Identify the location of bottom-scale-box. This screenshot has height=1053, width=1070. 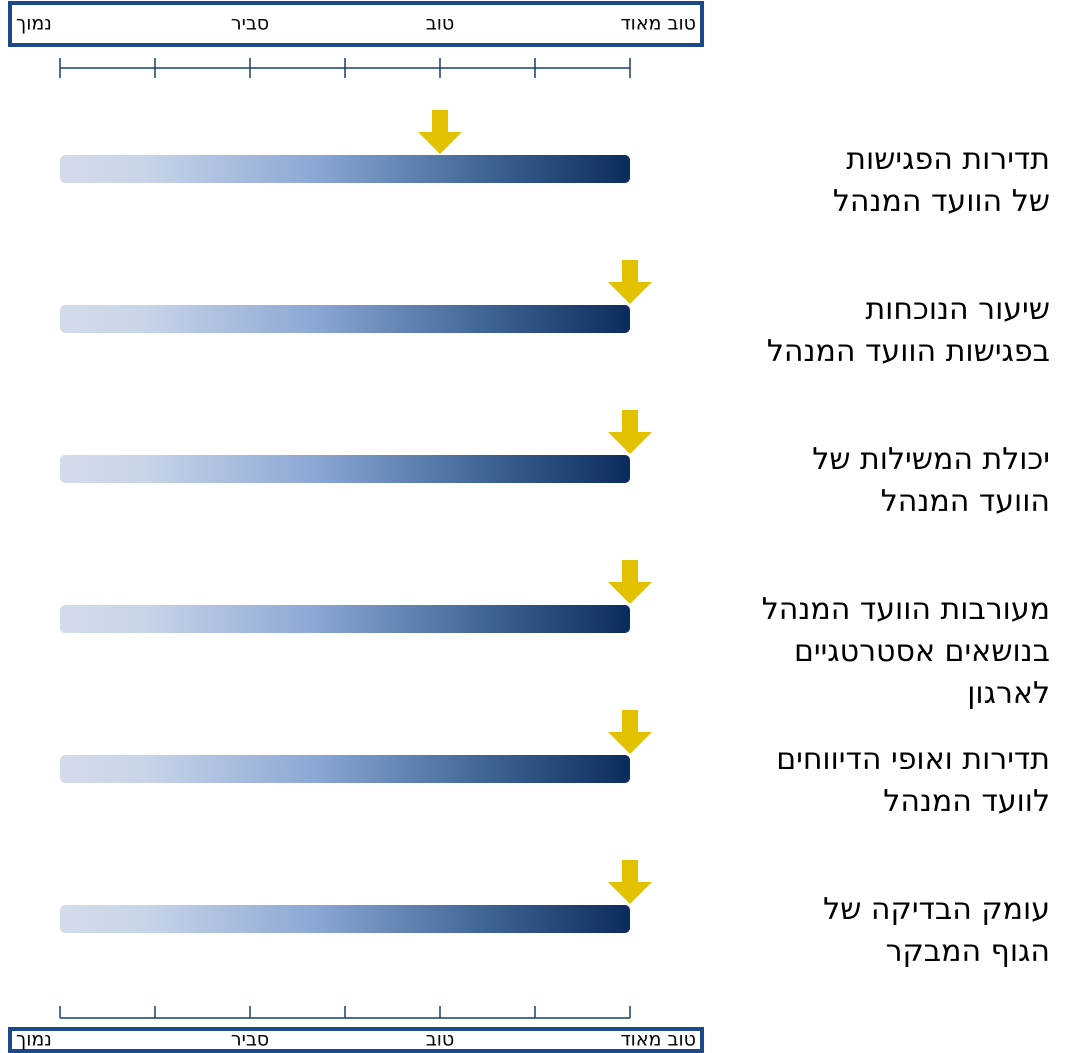
(356, 1040).